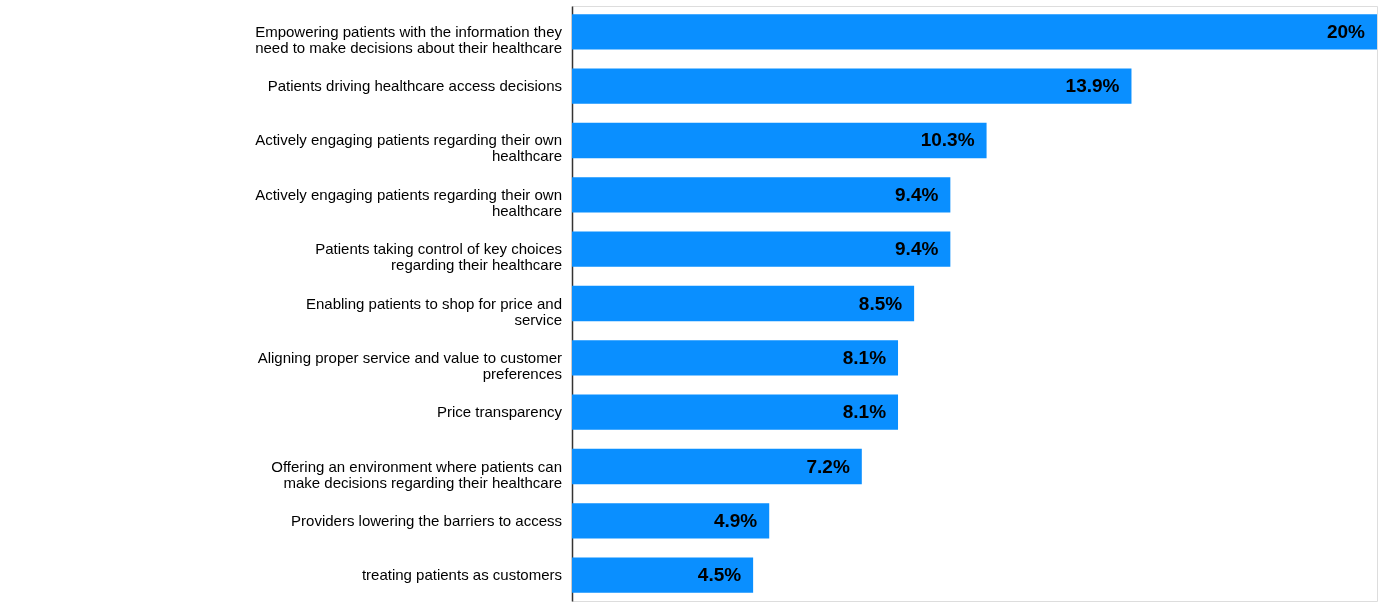  What do you see at coordinates (433, 311) in the screenshot?
I see `y-tick-label: Enabling patients to shop for price and service` at bounding box center [433, 311].